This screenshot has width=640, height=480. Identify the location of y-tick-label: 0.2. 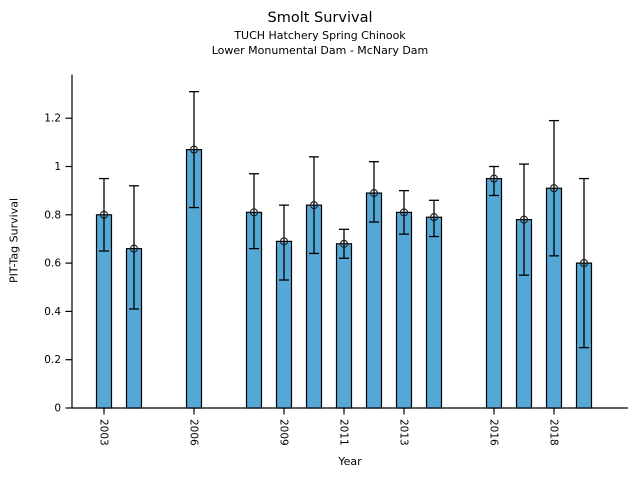
(52, 360).